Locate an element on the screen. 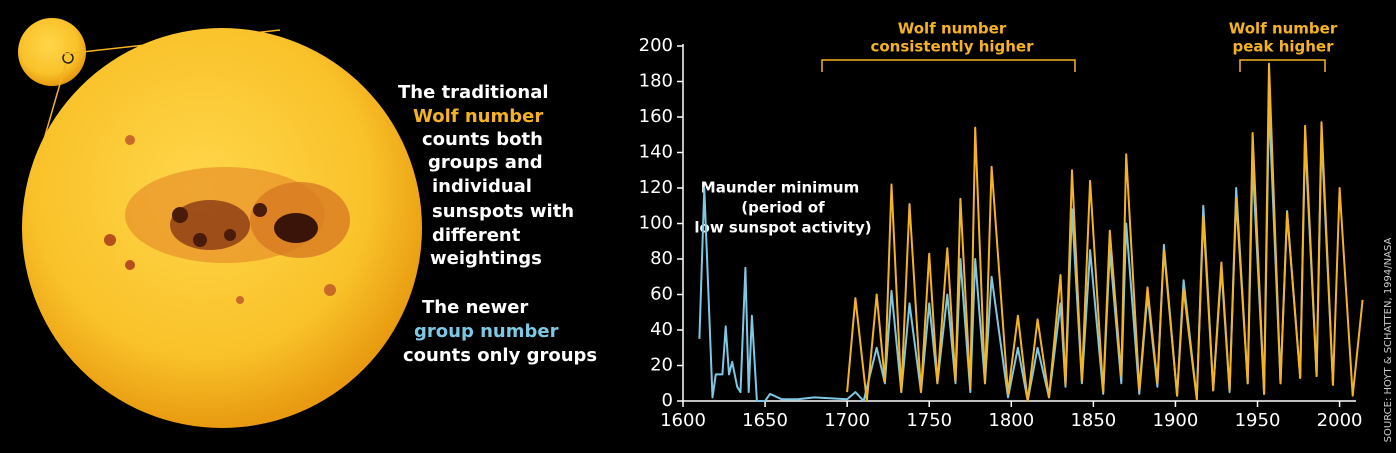  y-tick-label: 180 is located at coordinates (656, 81).